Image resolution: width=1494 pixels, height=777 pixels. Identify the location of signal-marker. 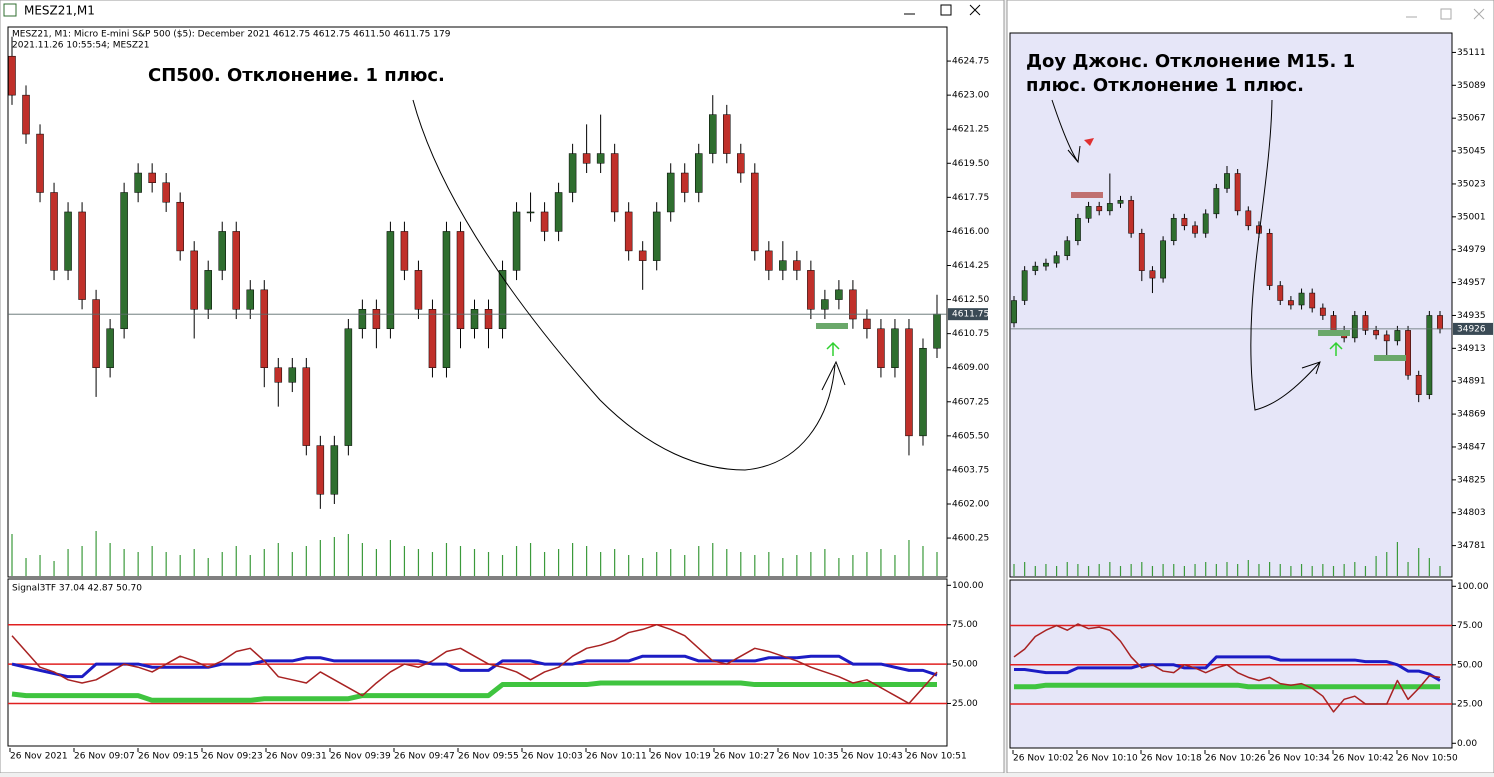
(1089, 142).